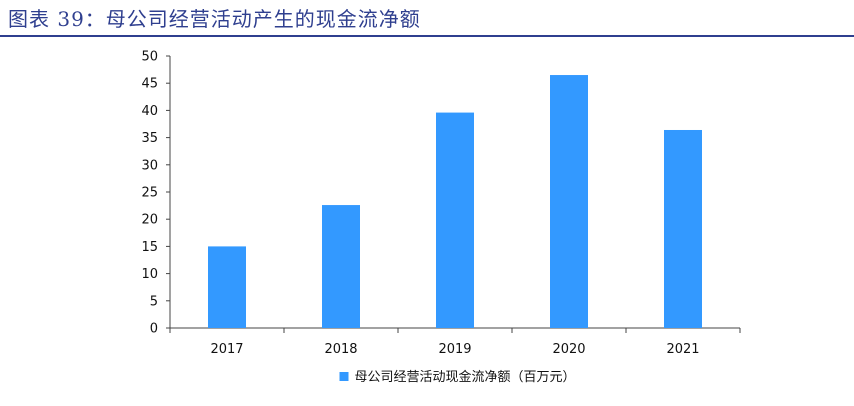 This screenshot has width=854, height=406. I want to click on y-tick-label: 45, so click(149, 84).